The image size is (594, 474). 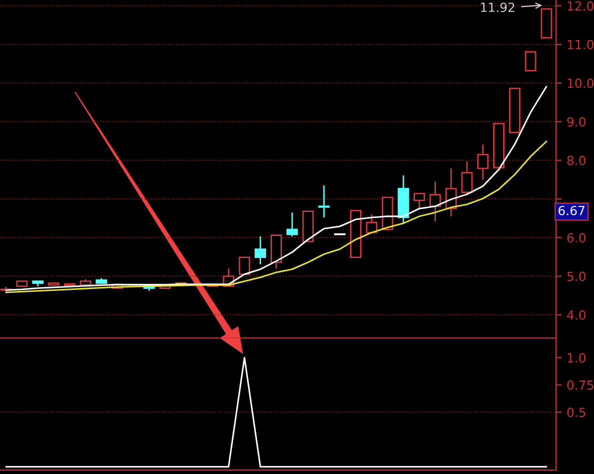 What do you see at coordinates (581, 83) in the screenshot?
I see `y-tick-label: 10.0` at bounding box center [581, 83].